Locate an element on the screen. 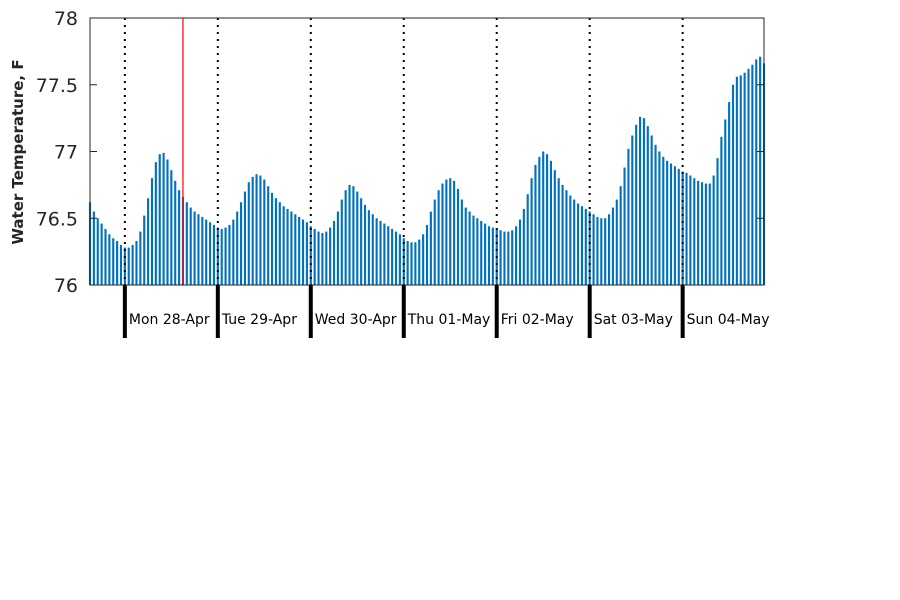 Image resolution: width=900 pixels, height=600 pixels. y-axis-label: Water Temperature, F is located at coordinates (18, 151).